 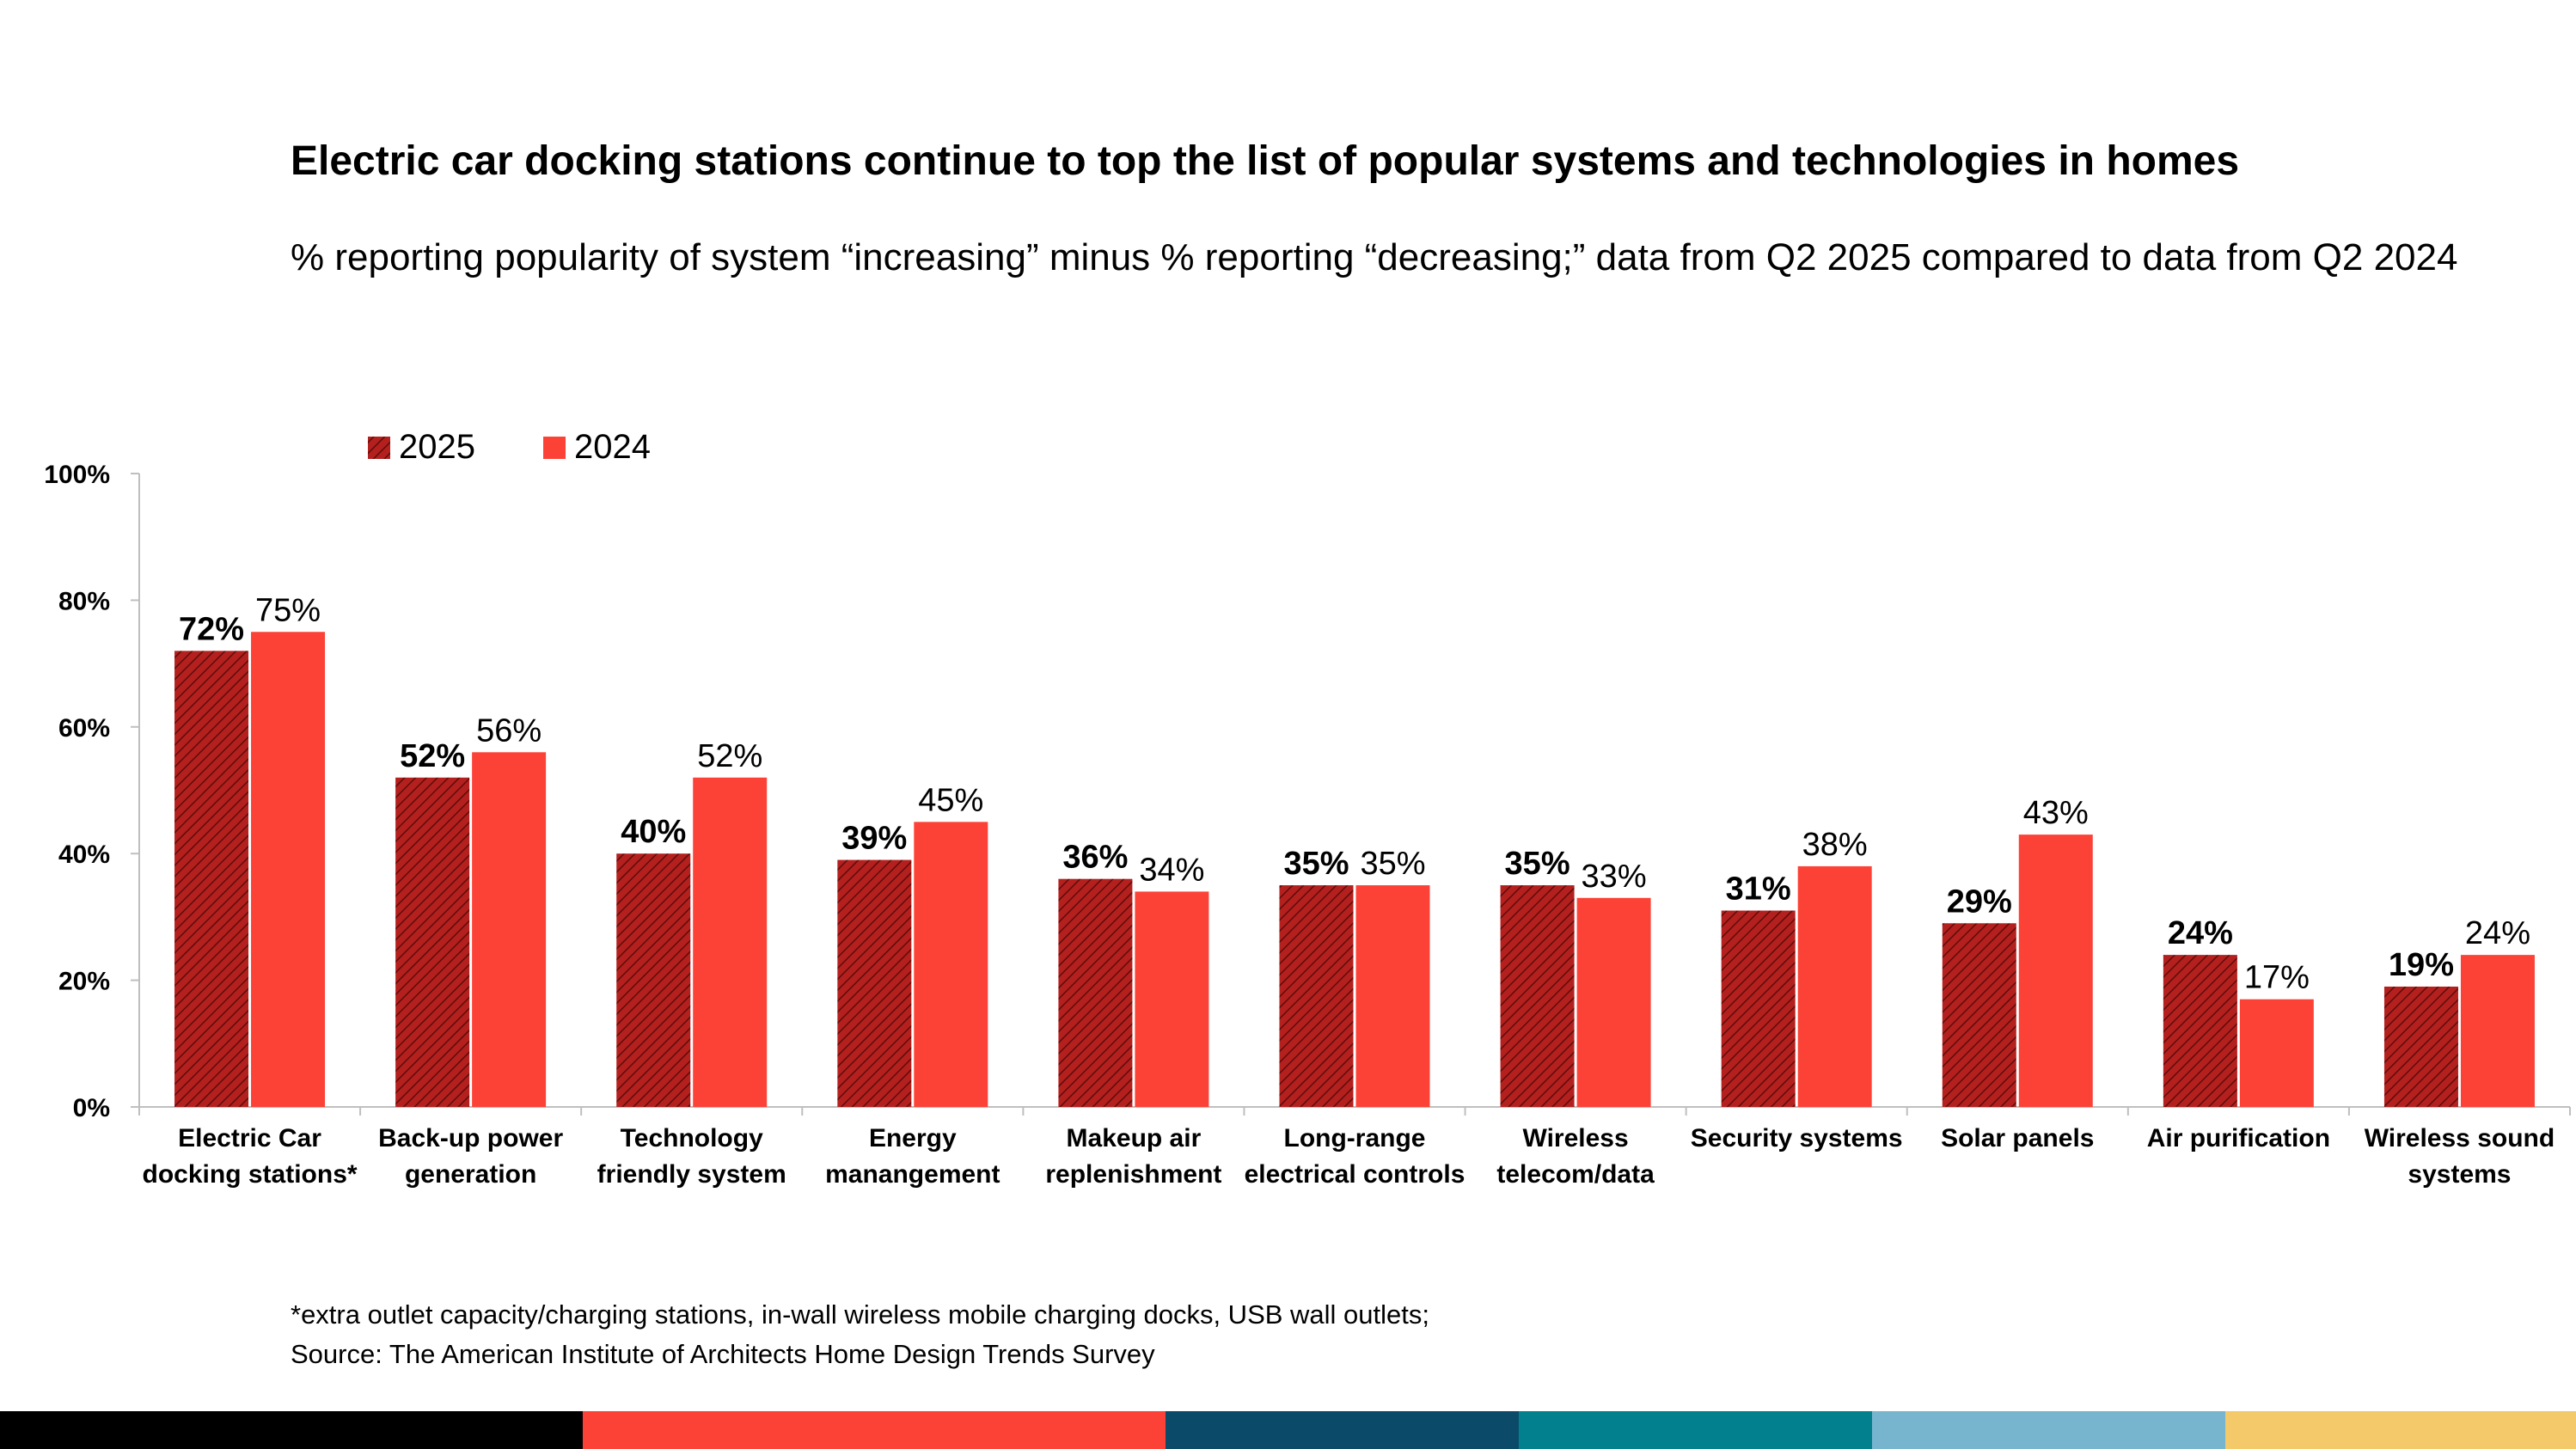 I want to click on x-category-label-6-1: telecom/data, so click(x=1575, y=1174).